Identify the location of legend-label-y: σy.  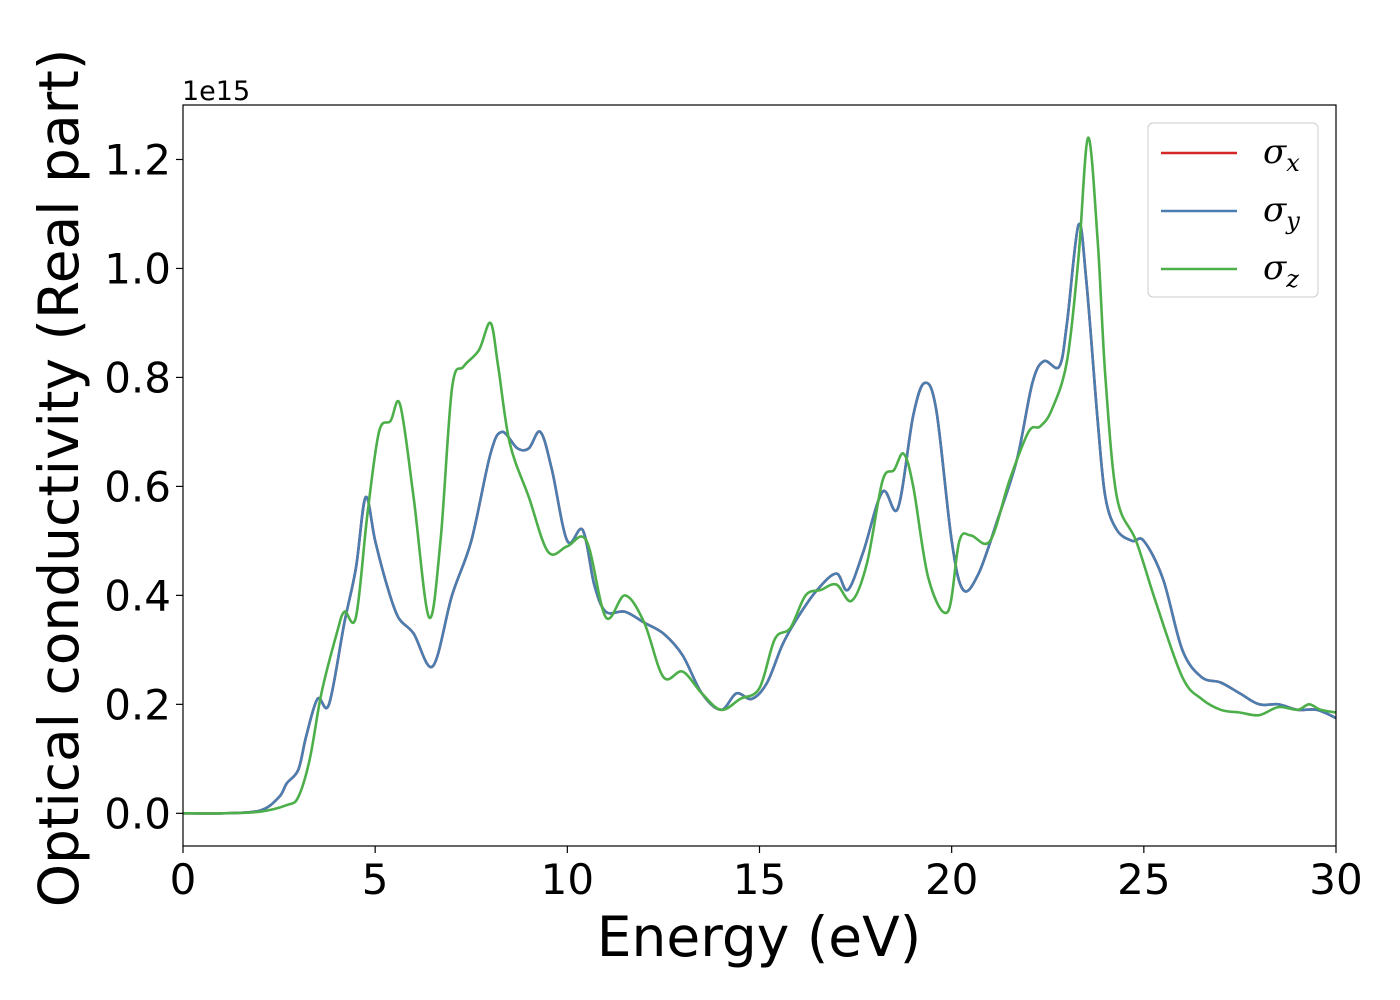
(1281, 212).